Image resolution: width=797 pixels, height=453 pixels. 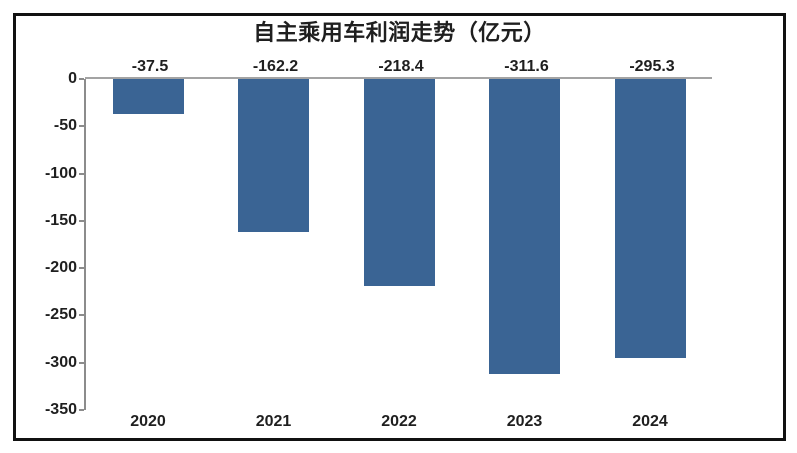 What do you see at coordinates (399, 421) in the screenshot?
I see `x-tick-label-2022: 2022` at bounding box center [399, 421].